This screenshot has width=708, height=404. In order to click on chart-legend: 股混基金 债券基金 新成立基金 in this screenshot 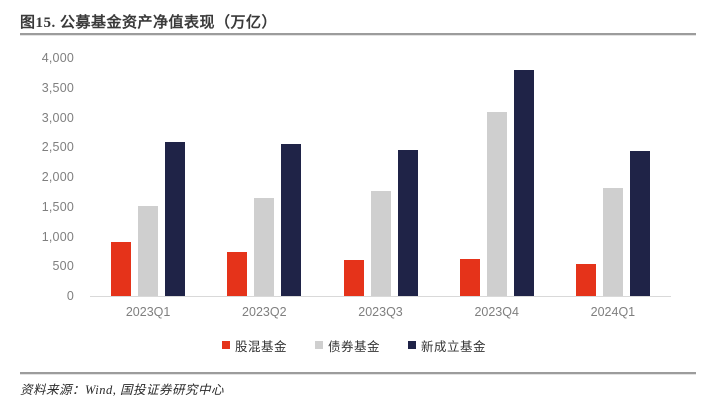, I will do `click(354, 345)`.